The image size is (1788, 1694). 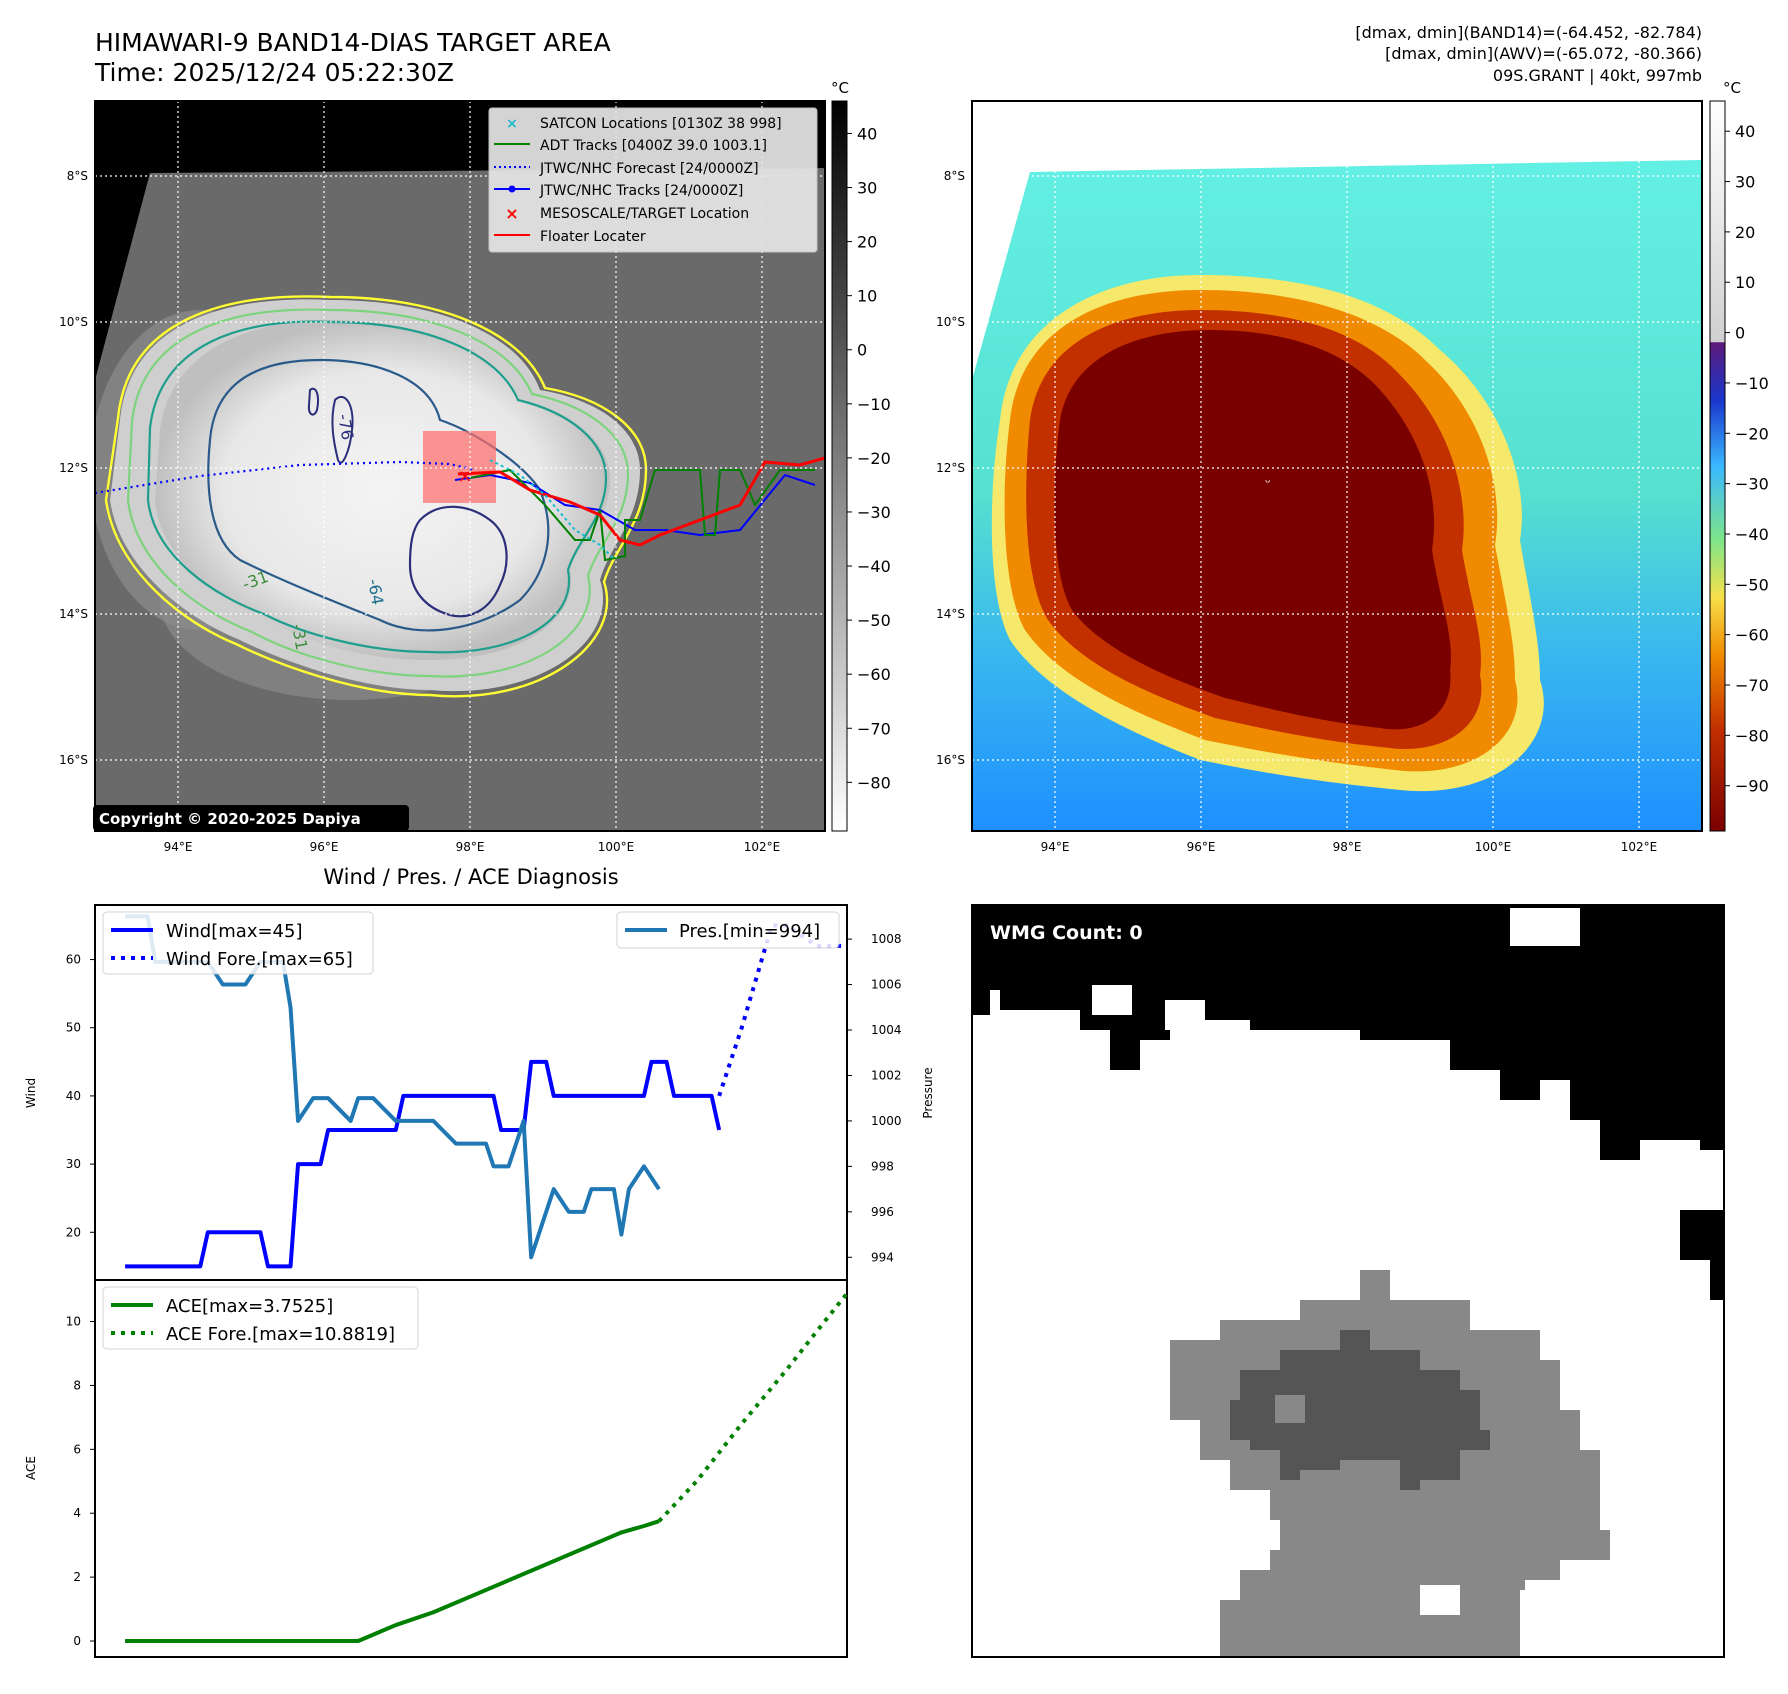 What do you see at coordinates (1752, 786) in the screenshot?
I see `awv-colorbar-tick-label: −90` at bounding box center [1752, 786].